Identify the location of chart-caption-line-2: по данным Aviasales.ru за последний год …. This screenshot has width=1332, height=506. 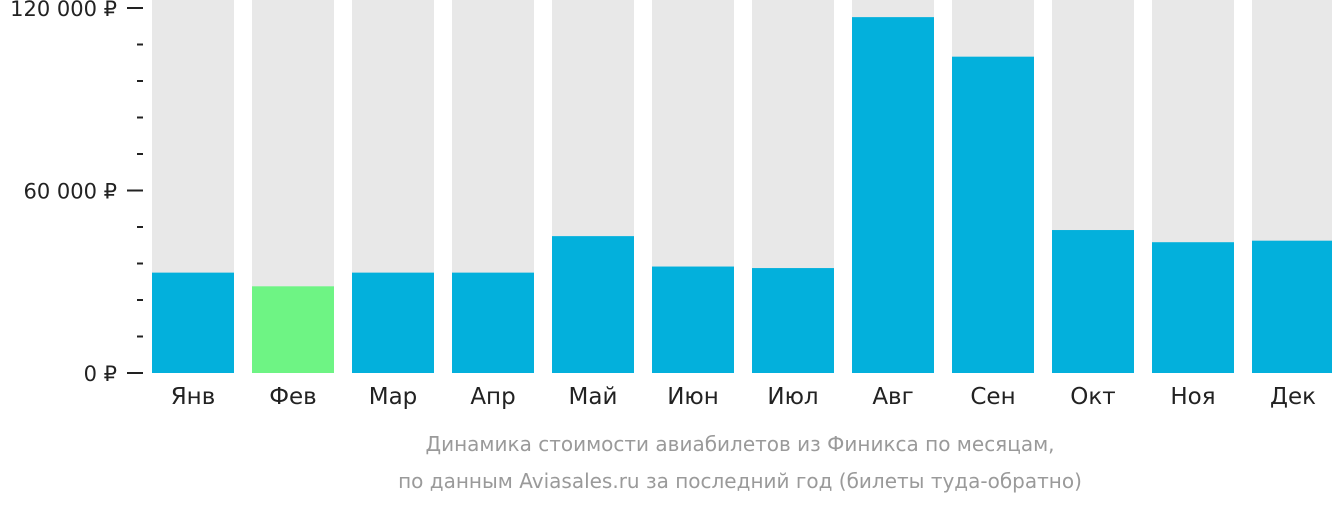
(740, 481).